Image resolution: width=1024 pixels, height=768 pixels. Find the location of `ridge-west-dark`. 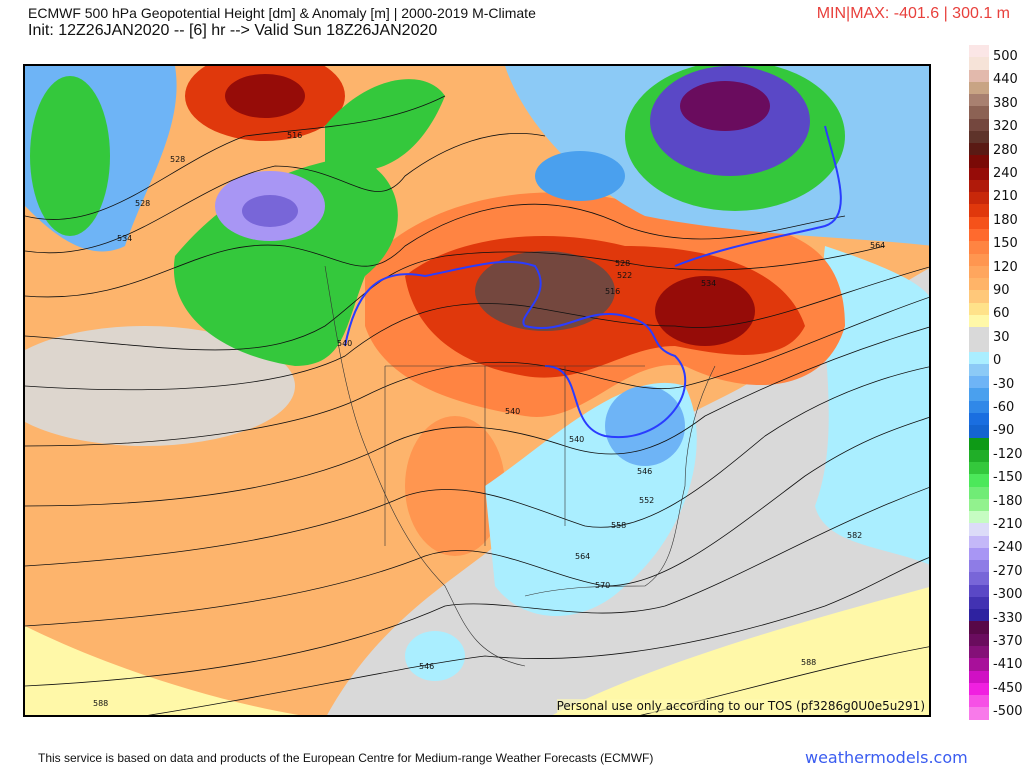

ridge-west-dark is located at coordinates (455, 486).